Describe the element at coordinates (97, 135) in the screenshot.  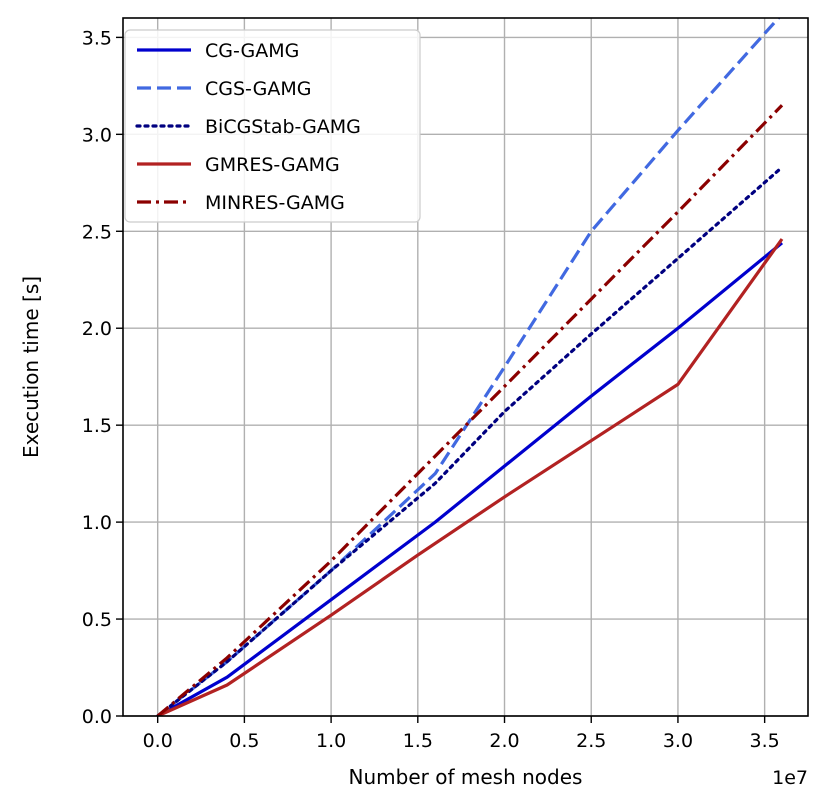
I see `y-tick-label: 3.0` at that location.